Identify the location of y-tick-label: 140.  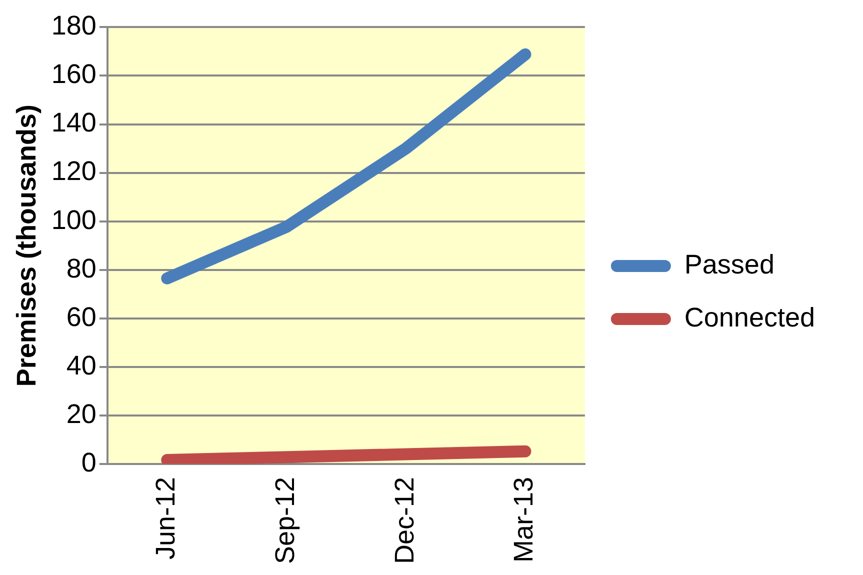
(73, 123).